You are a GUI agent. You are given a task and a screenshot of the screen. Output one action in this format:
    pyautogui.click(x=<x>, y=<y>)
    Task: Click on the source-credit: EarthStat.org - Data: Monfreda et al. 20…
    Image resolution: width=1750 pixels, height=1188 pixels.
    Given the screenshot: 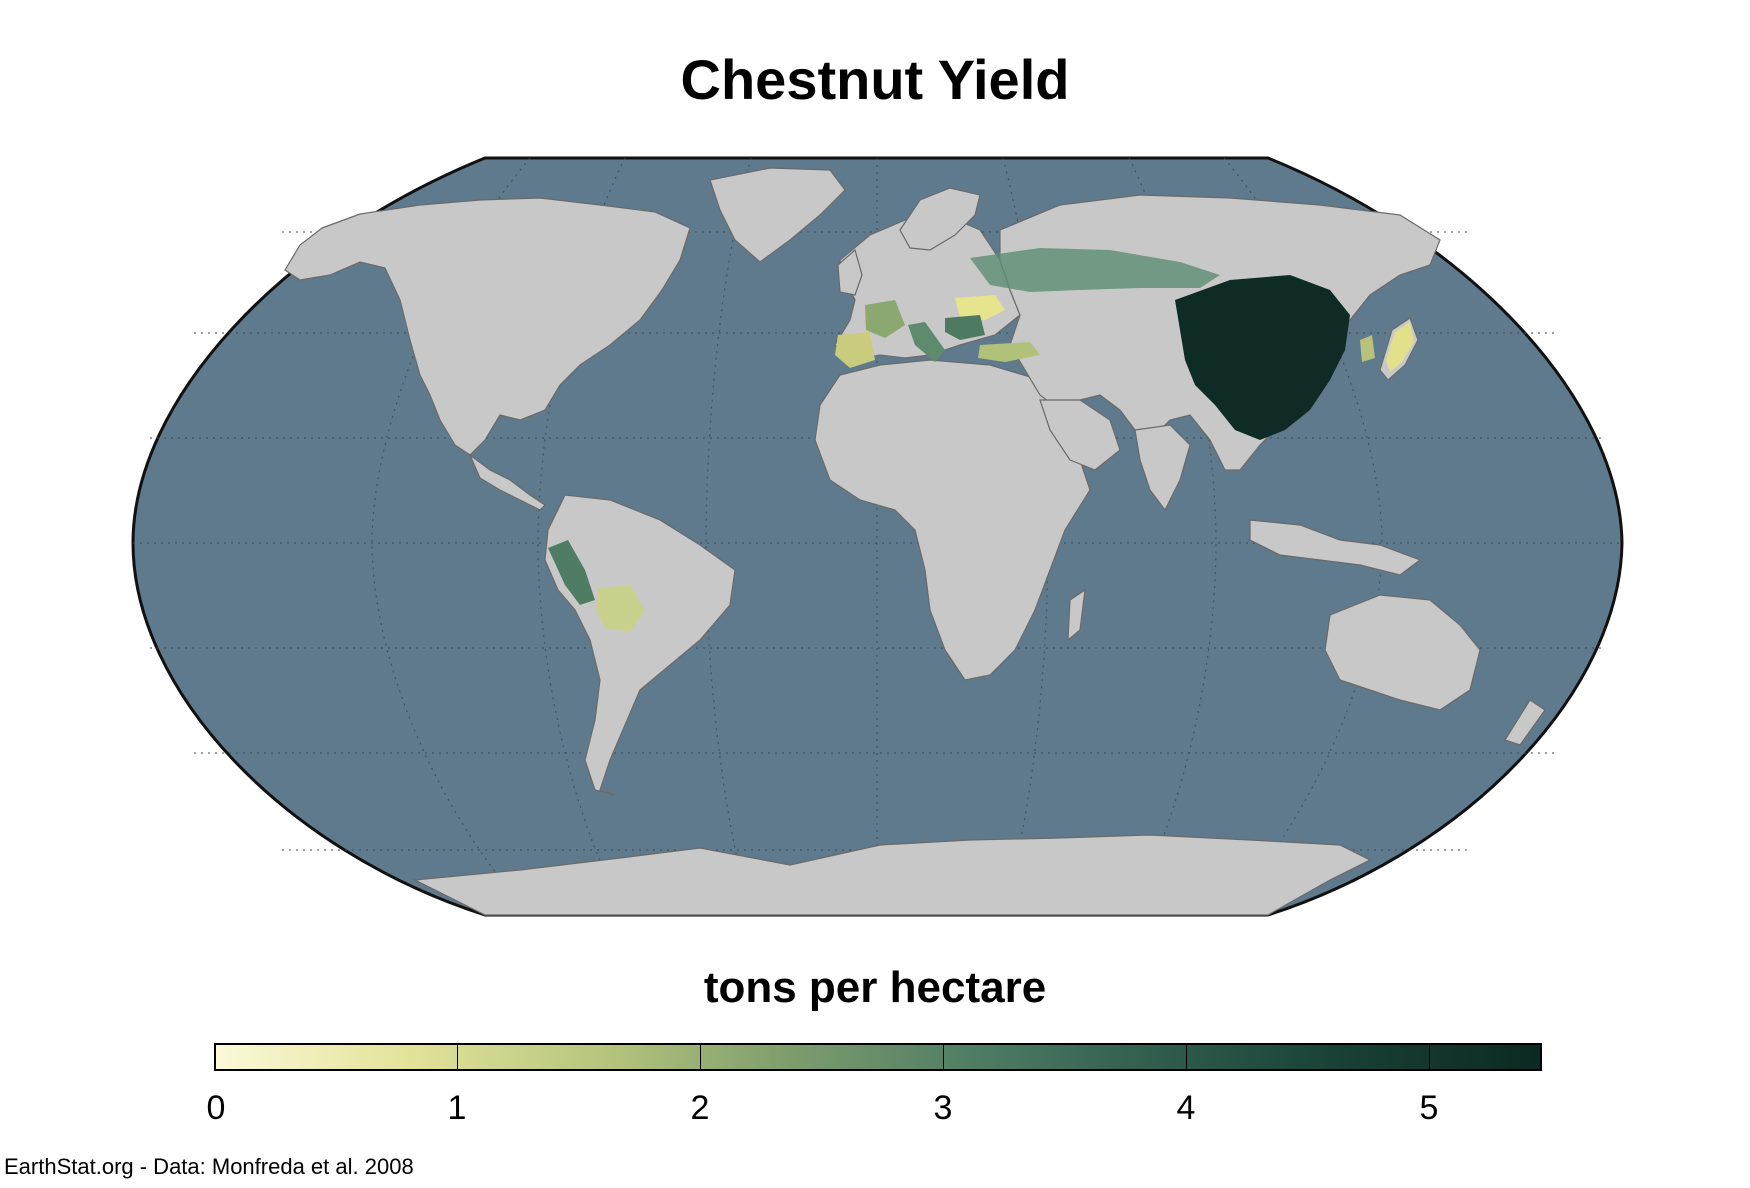 What is the action you would take?
    pyautogui.click(x=209, y=1166)
    